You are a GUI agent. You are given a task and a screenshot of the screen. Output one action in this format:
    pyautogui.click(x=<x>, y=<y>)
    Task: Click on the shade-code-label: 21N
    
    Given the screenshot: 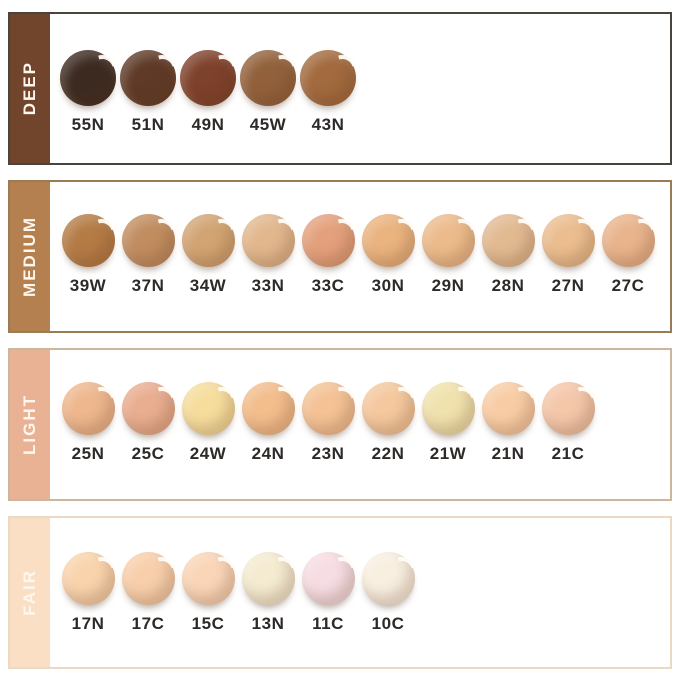 What is the action you would take?
    pyautogui.click(x=508, y=453)
    